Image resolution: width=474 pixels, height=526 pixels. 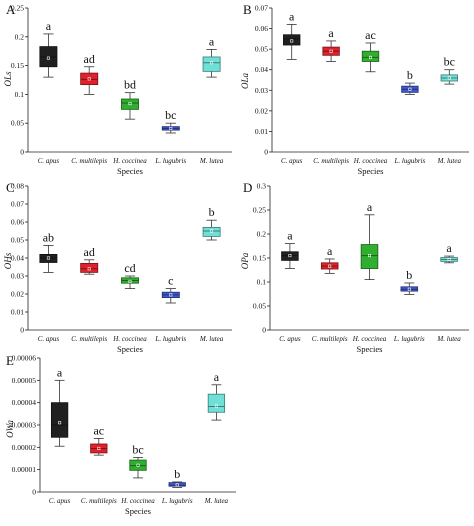 I want to click on y-tick-label: 0.00004, so click(x=24, y=402).